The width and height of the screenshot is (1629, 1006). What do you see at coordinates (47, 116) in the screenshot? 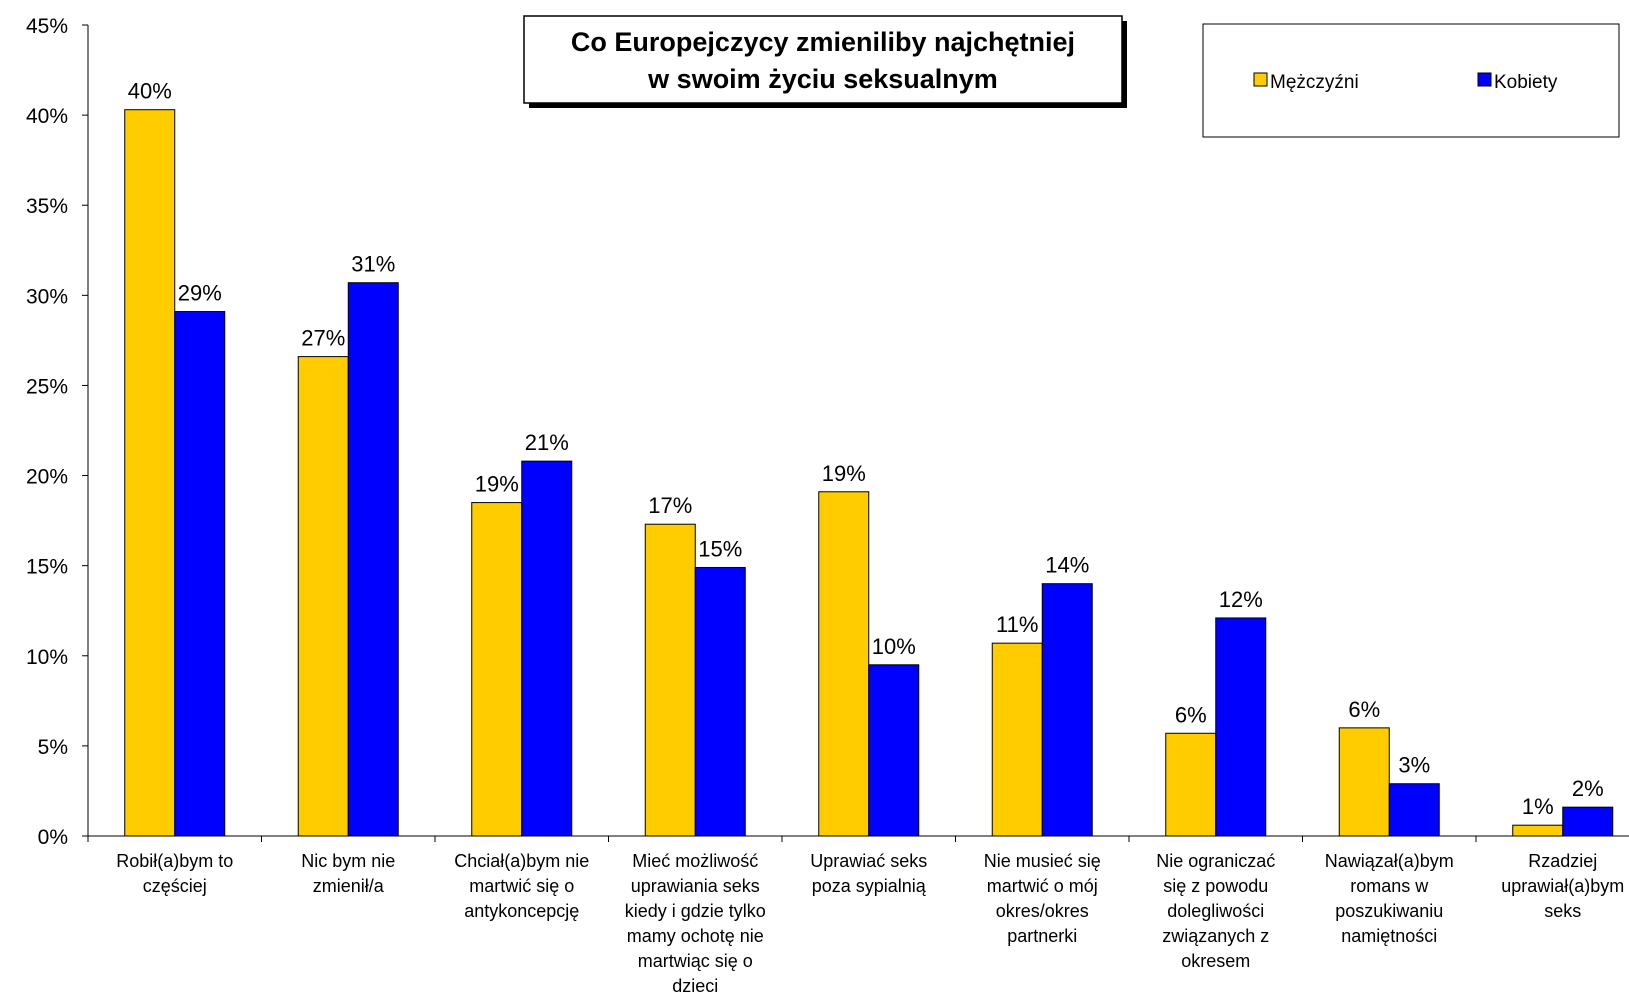
I see `y-tick-label: 40%` at bounding box center [47, 116].